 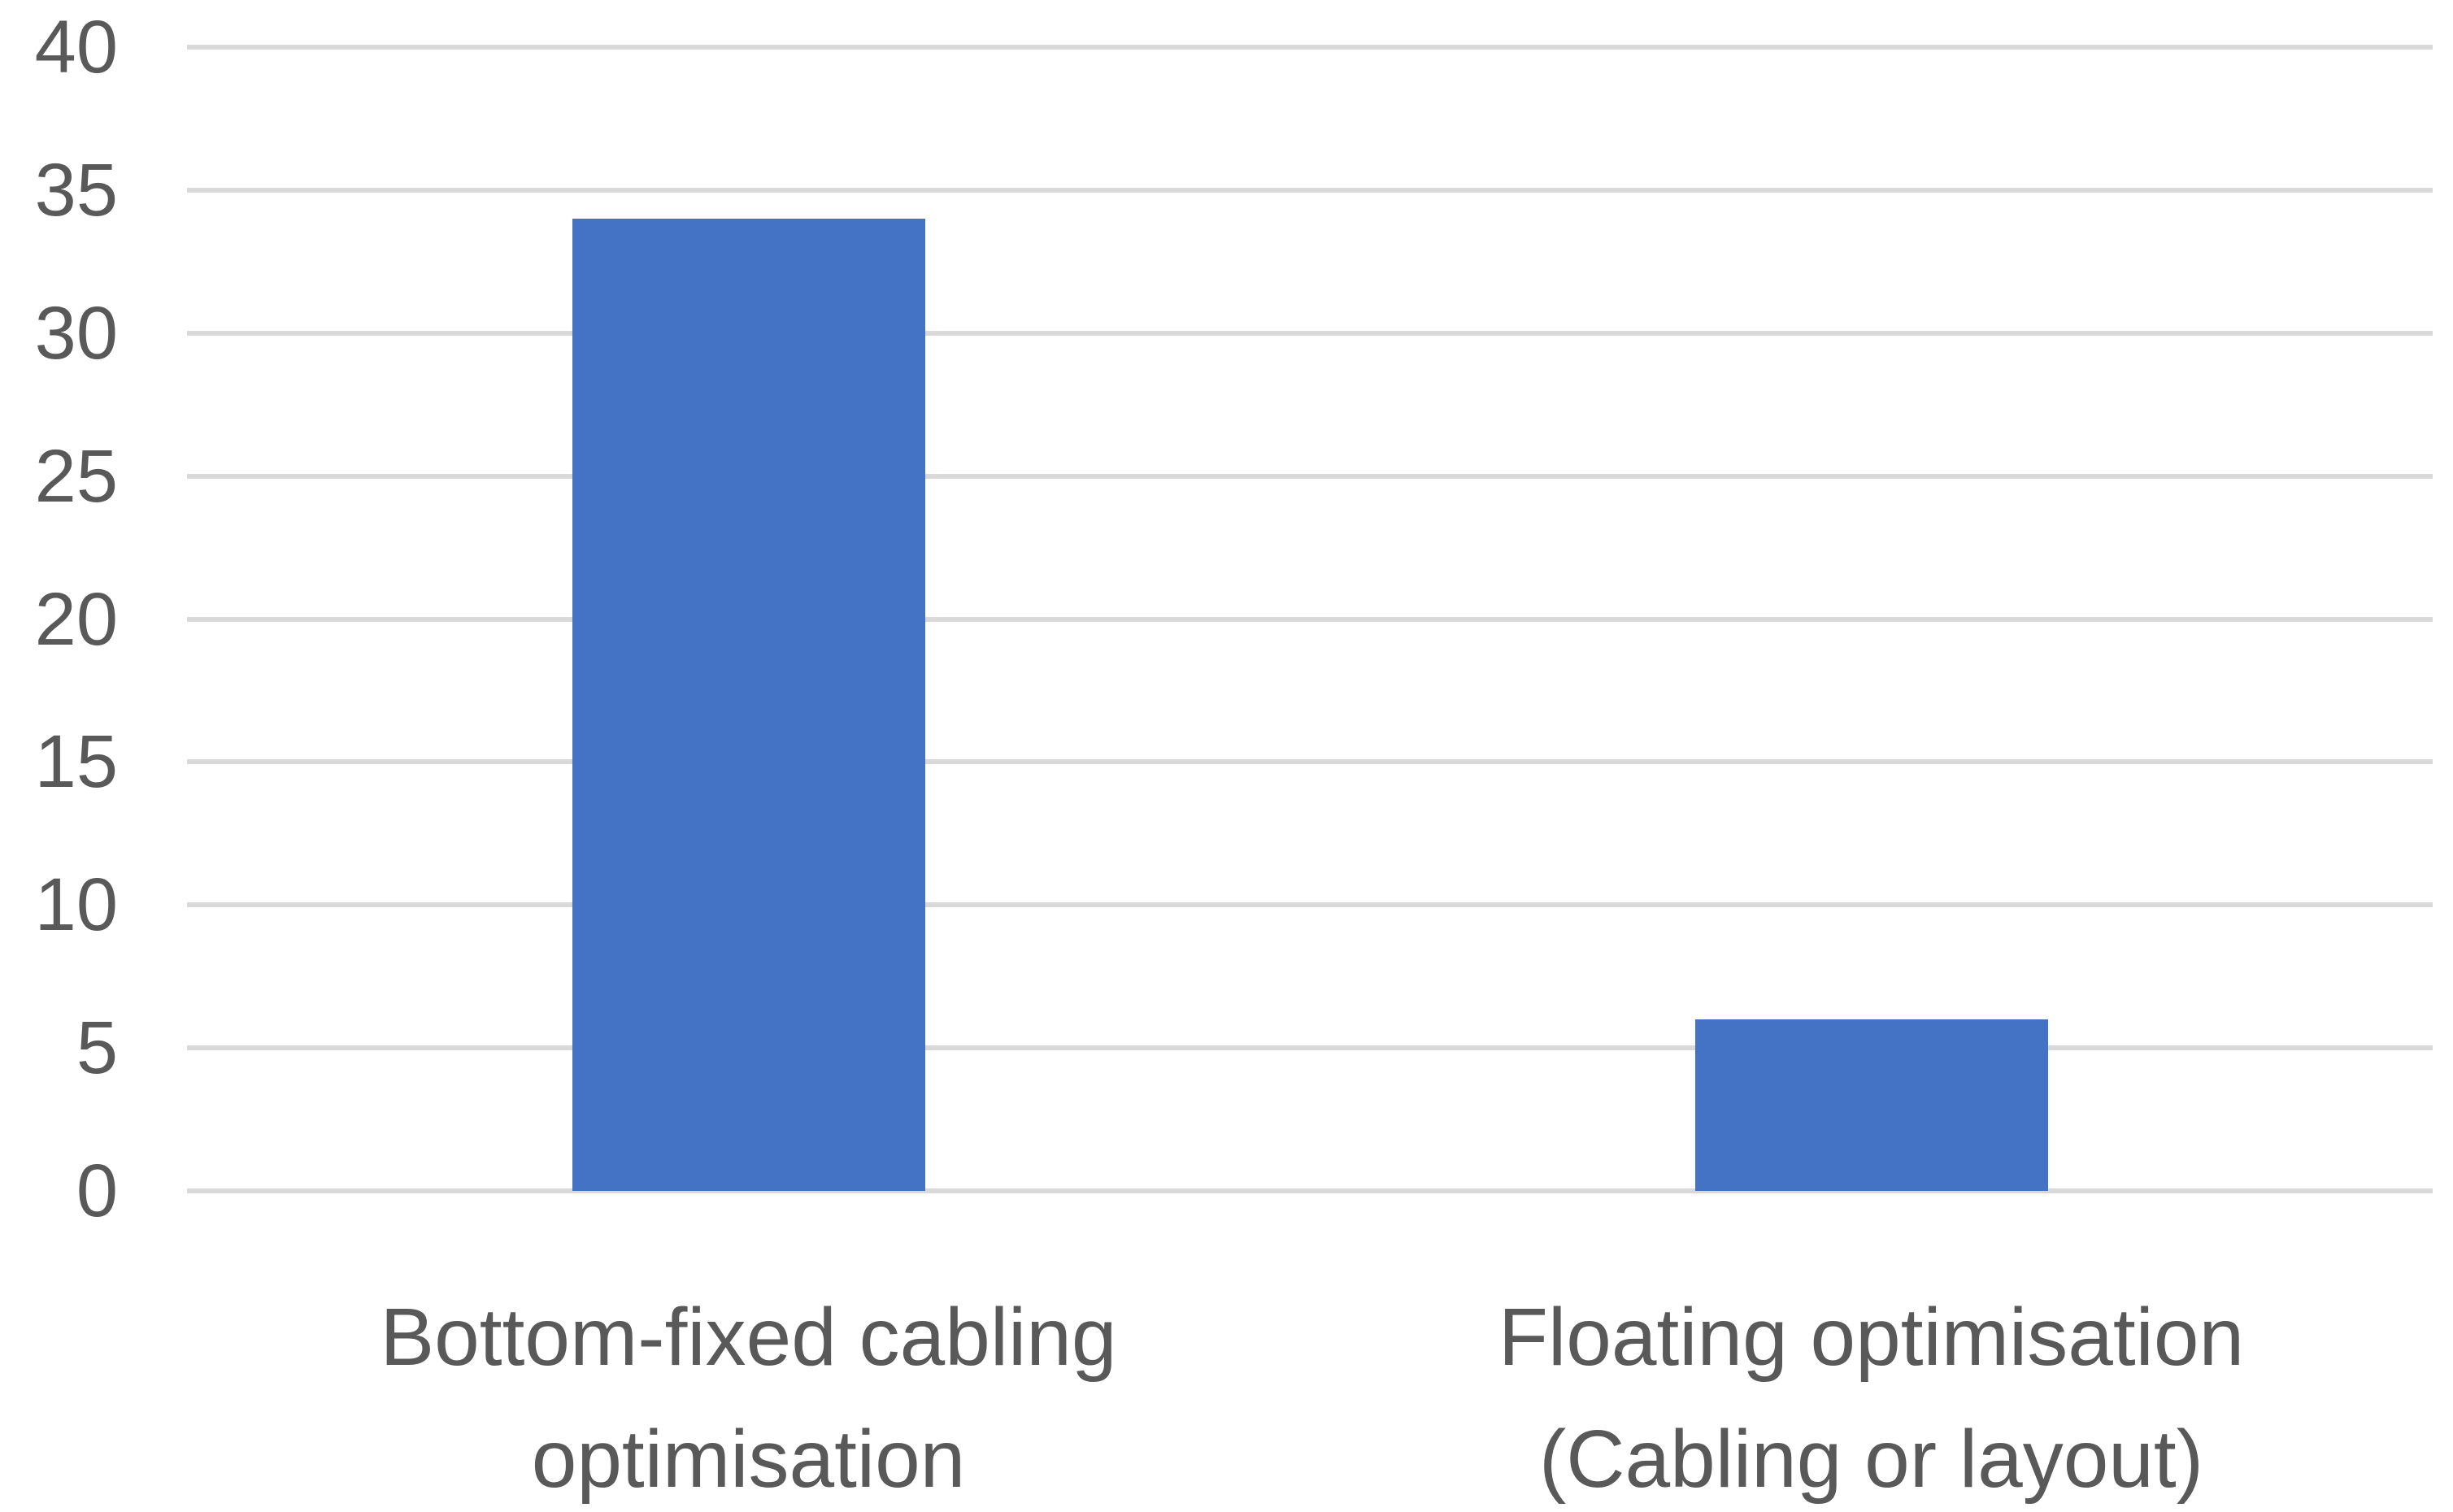 What do you see at coordinates (76, 905) in the screenshot?
I see `y-axis-tick-label: 10` at bounding box center [76, 905].